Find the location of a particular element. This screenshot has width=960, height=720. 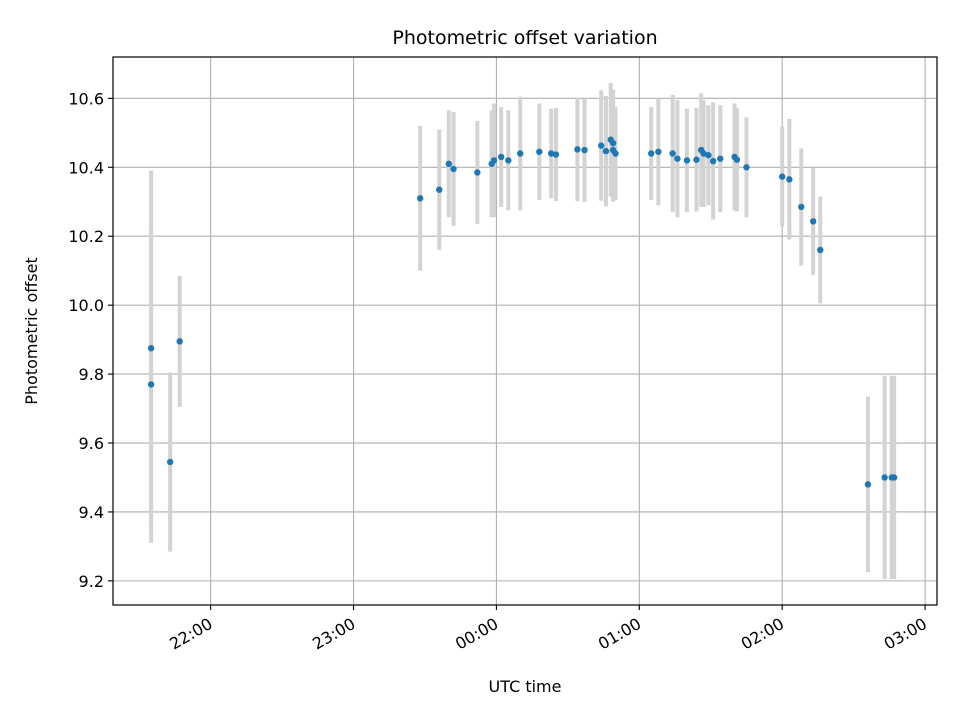

y-axis-title: Photometric offset is located at coordinates (31, 331).